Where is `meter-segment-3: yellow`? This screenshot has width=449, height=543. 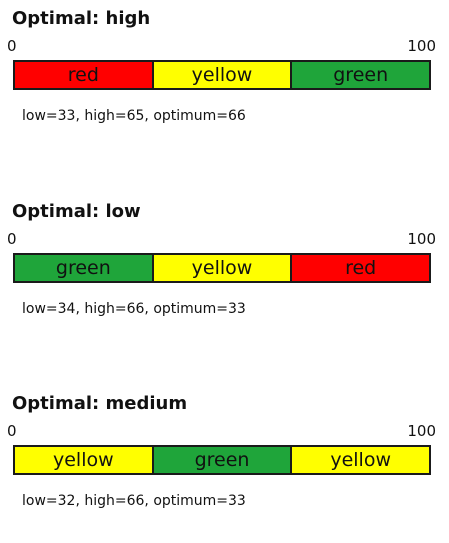
meter-segment-3: yellow is located at coordinates (361, 460).